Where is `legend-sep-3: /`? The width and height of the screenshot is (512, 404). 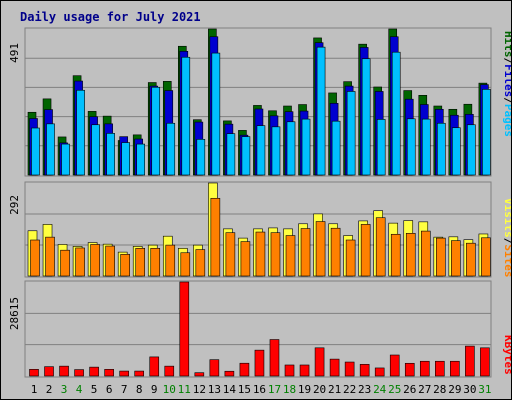 legend-sep-3: / is located at coordinates (506, 241).